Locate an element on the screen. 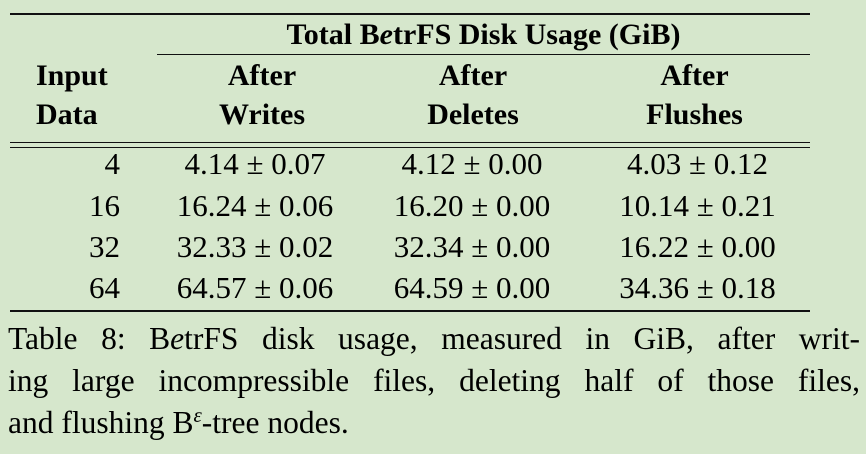 The width and height of the screenshot is (866, 454). cell-input: 64 is located at coordinates (104, 287).